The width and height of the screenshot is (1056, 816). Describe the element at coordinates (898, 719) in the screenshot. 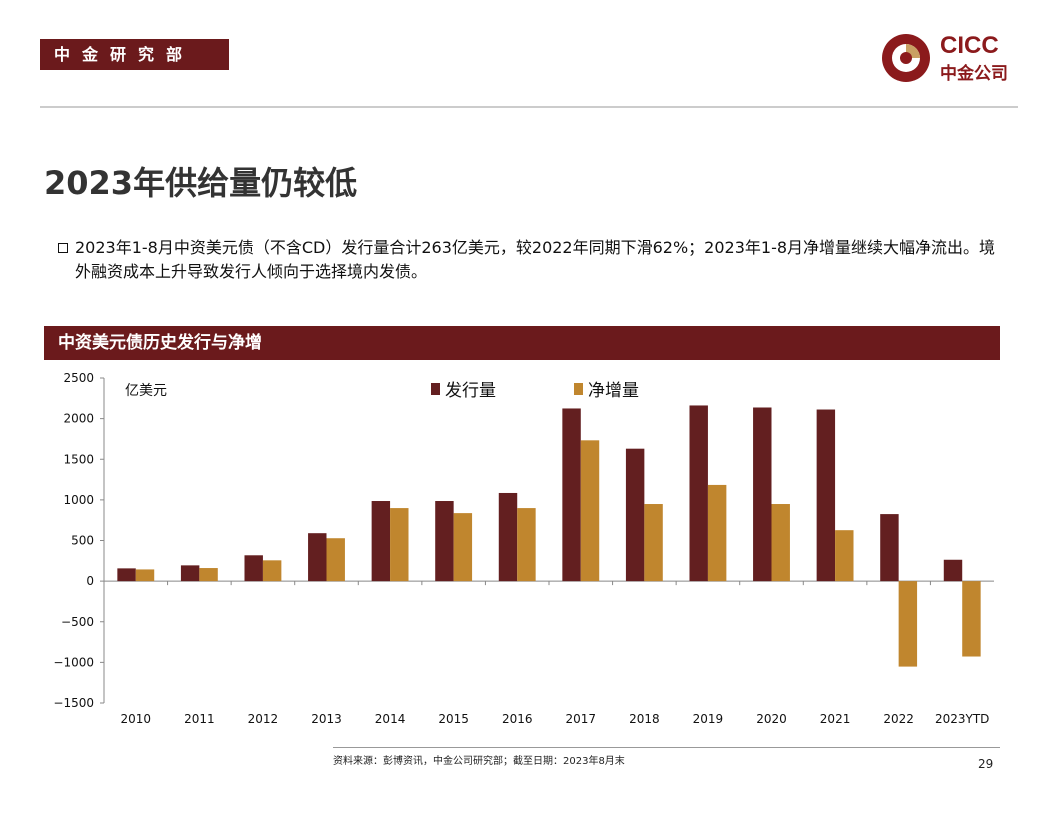

I see `x-tick-label: 2022` at that location.